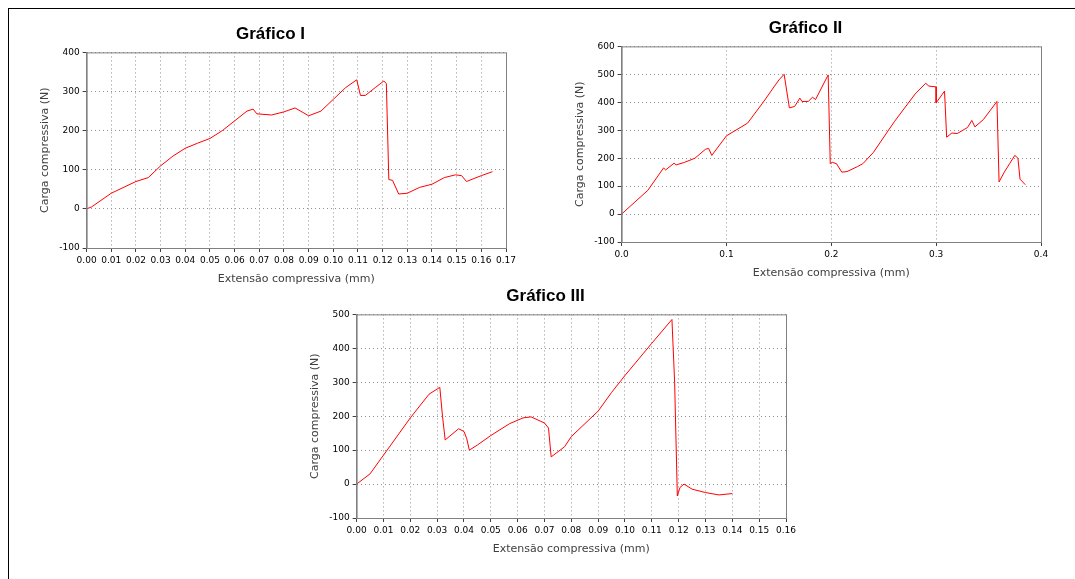  I want to click on x-tick-label: 0.1, so click(726, 253).